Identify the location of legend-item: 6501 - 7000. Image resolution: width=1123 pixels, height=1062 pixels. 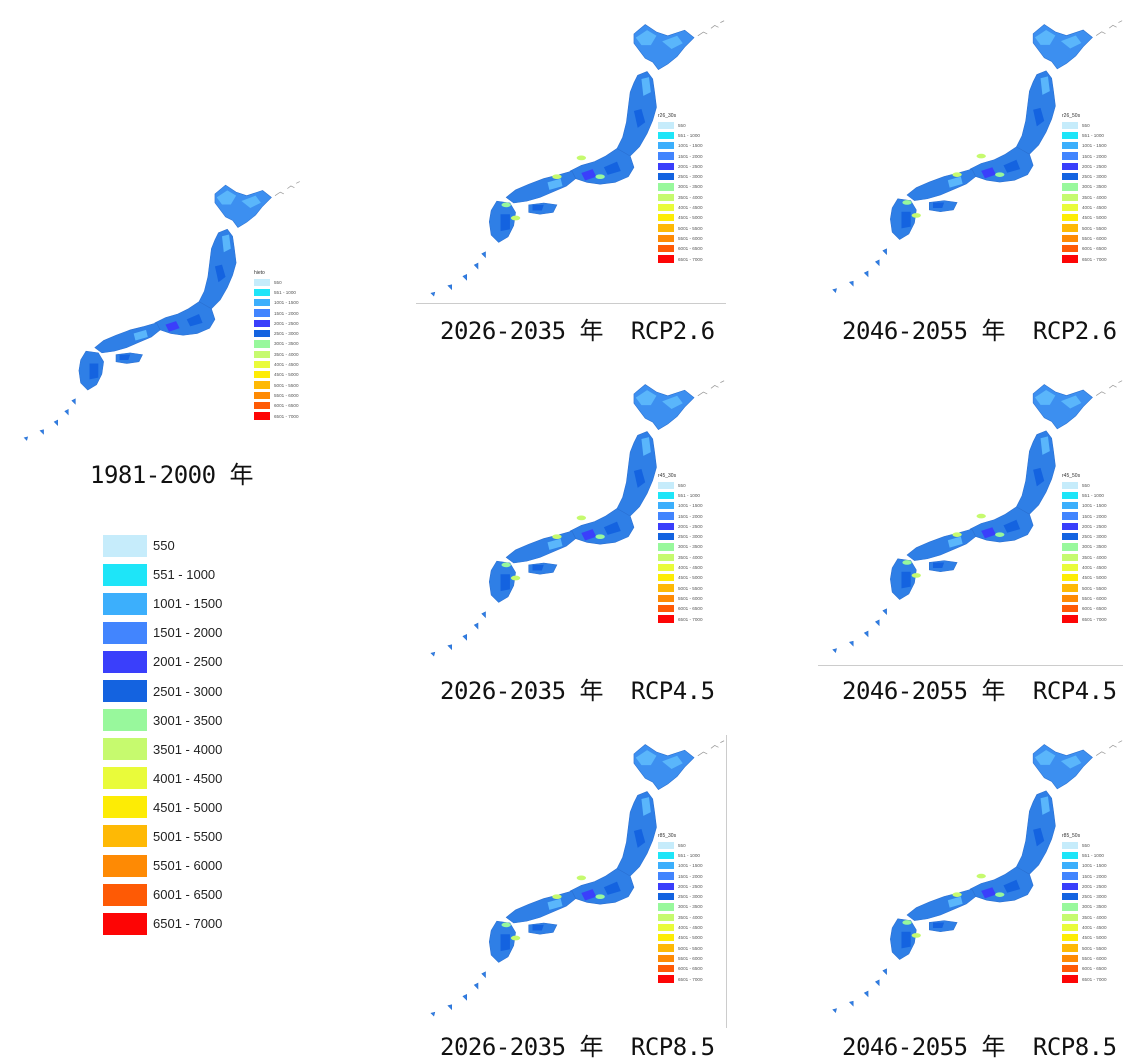
(680, 259).